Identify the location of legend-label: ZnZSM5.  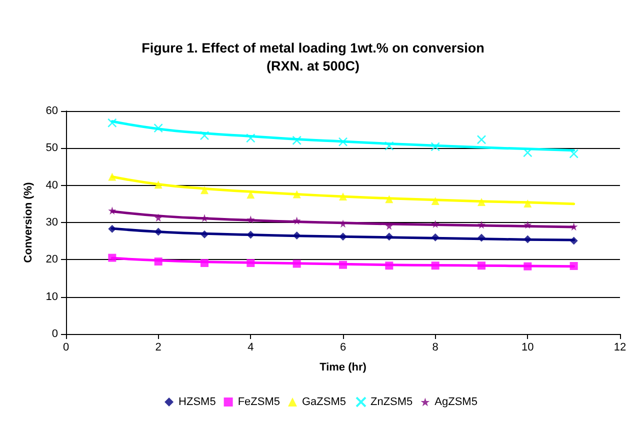
(391, 402).